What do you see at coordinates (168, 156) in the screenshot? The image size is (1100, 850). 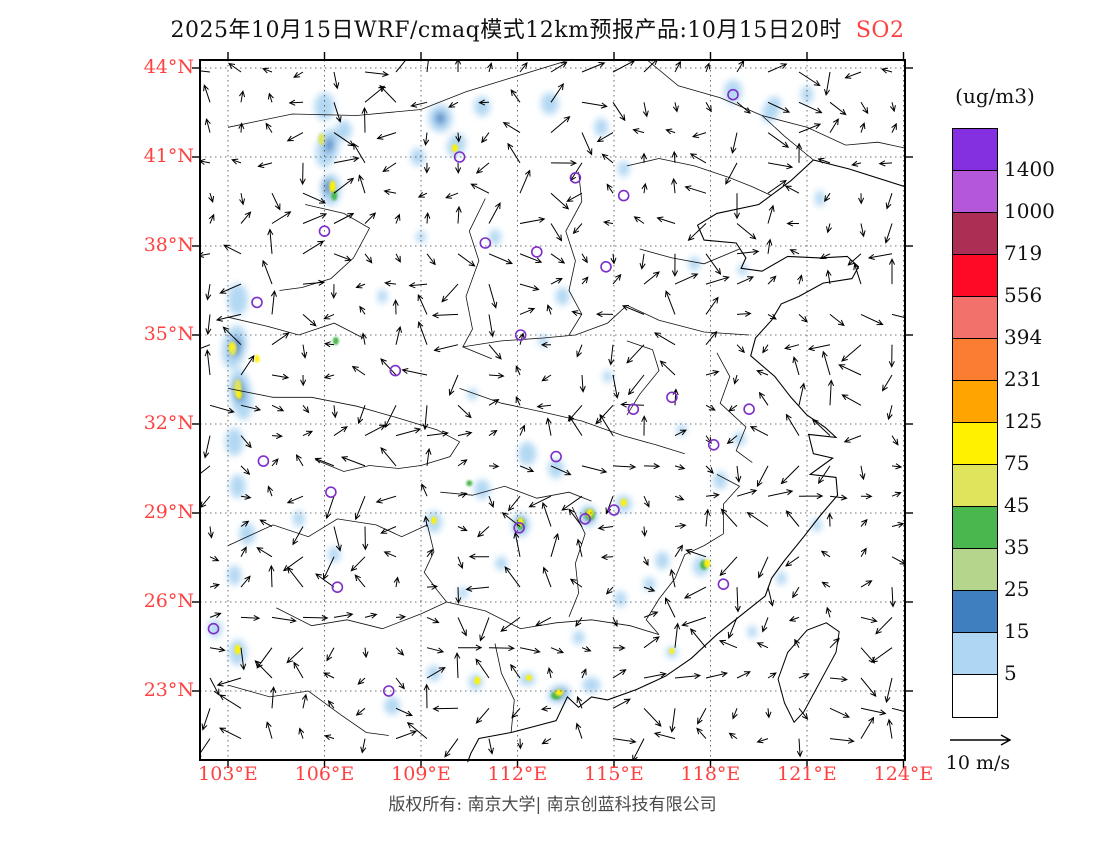 I see `lat-tick-label: 41°N` at bounding box center [168, 156].